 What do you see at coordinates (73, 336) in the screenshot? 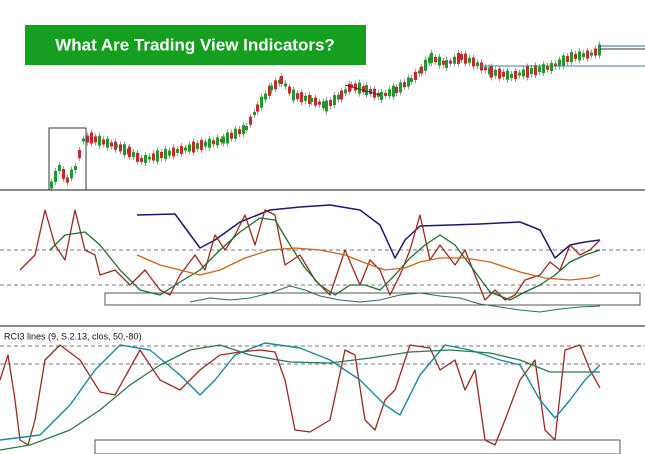
I see `indicator-label: RCI3 lines (9, S.2.13, clos, 50,-80)` at bounding box center [73, 336].